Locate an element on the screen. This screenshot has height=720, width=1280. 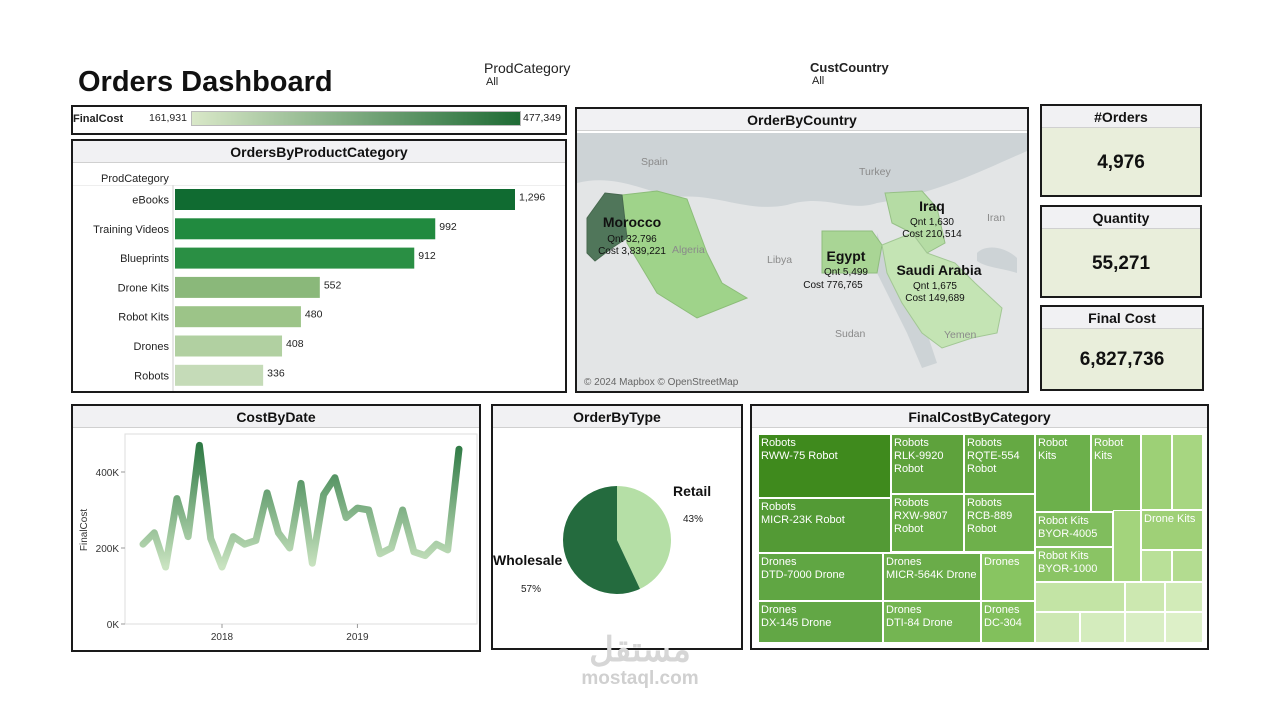
map-place-label: Algeria is located at coordinates (688, 250).